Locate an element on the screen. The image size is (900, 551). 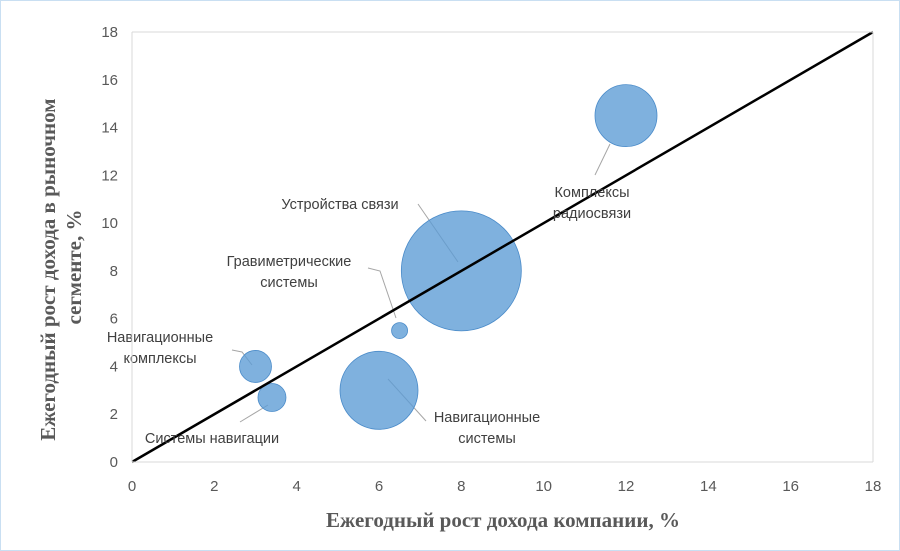
y-tick-label: 16 is located at coordinates (109, 80).